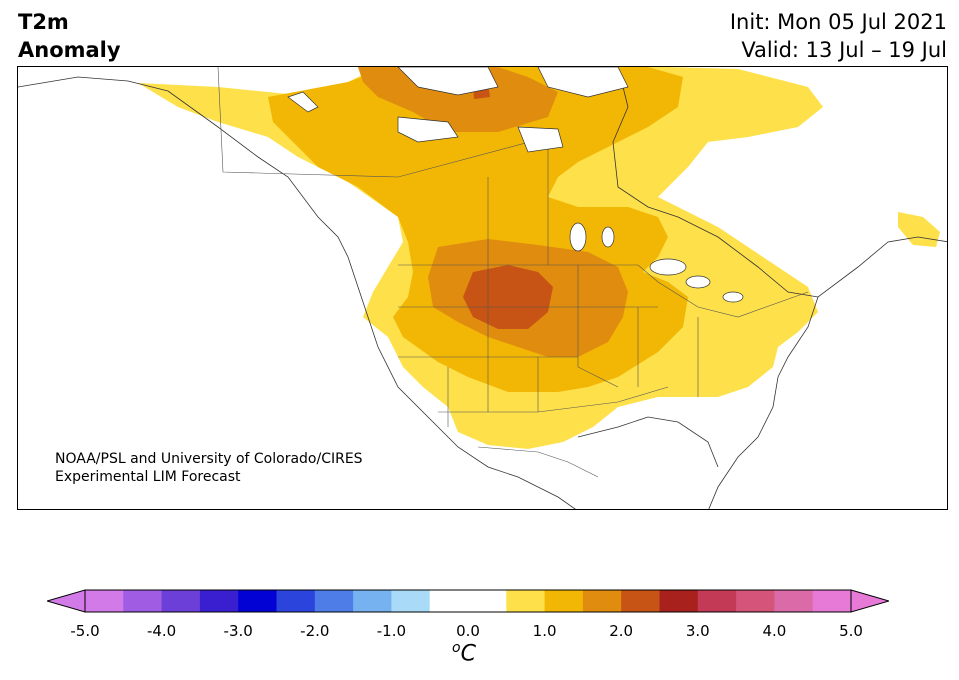 The width and height of the screenshot is (959, 680). Describe the element at coordinates (391, 631) in the screenshot. I see `colorbar-tick-label: -1.0` at that location.